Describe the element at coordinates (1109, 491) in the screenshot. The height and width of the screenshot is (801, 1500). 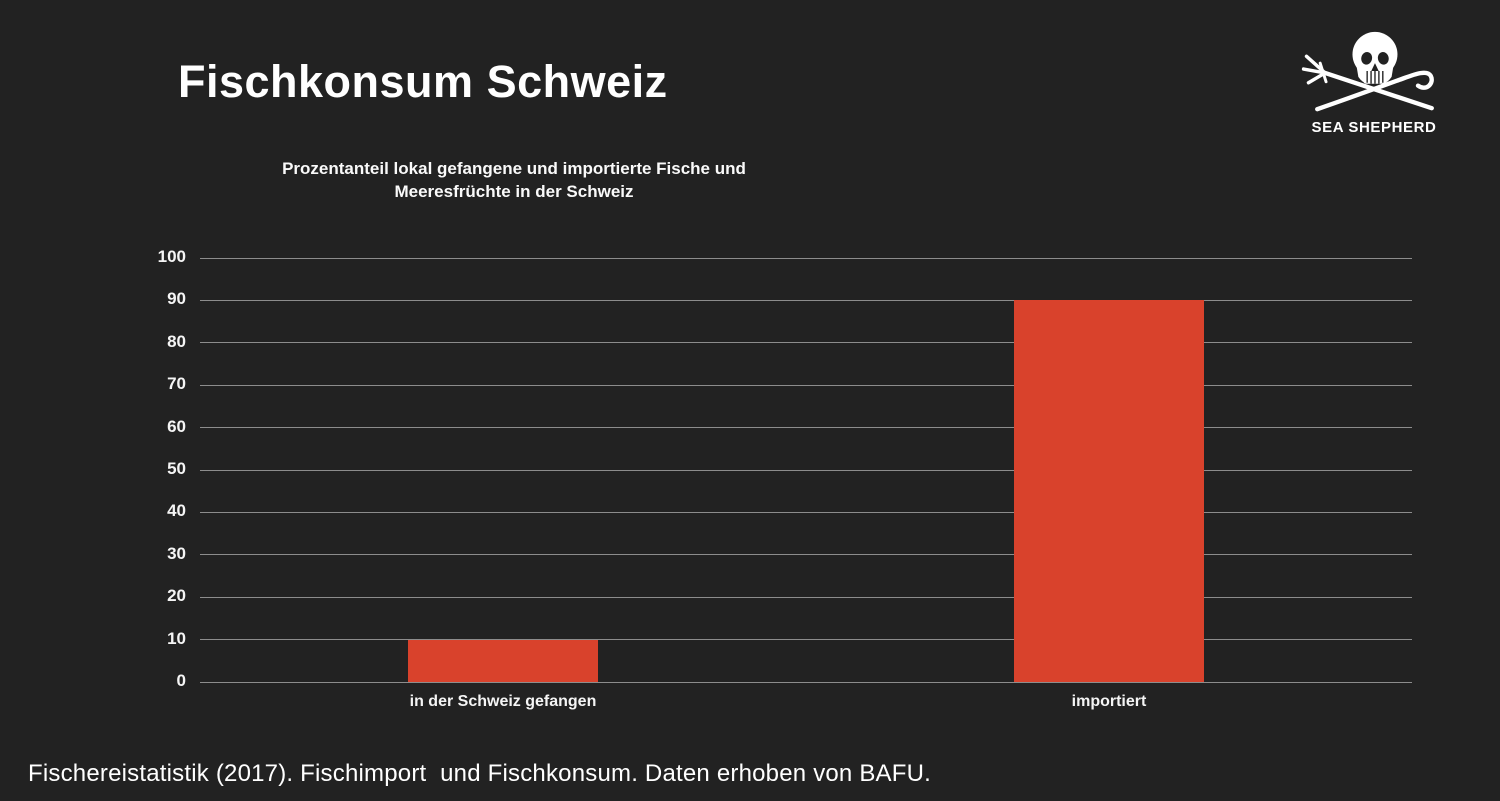
I see `bar-imported` at that location.